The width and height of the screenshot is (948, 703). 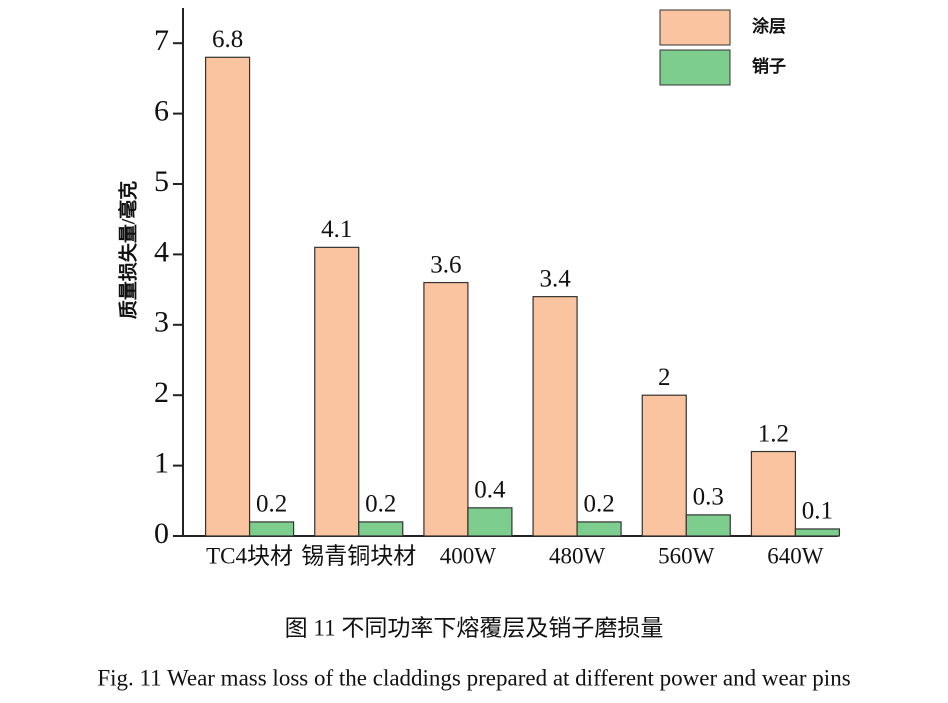 I want to click on y-axis-label: 质量损失量/毫克, so click(x=127, y=250).